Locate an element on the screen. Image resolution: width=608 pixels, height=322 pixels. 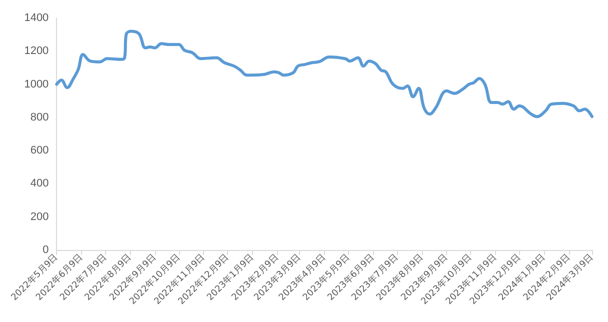
y-tick-label: 1200 is located at coordinates (36, 51).